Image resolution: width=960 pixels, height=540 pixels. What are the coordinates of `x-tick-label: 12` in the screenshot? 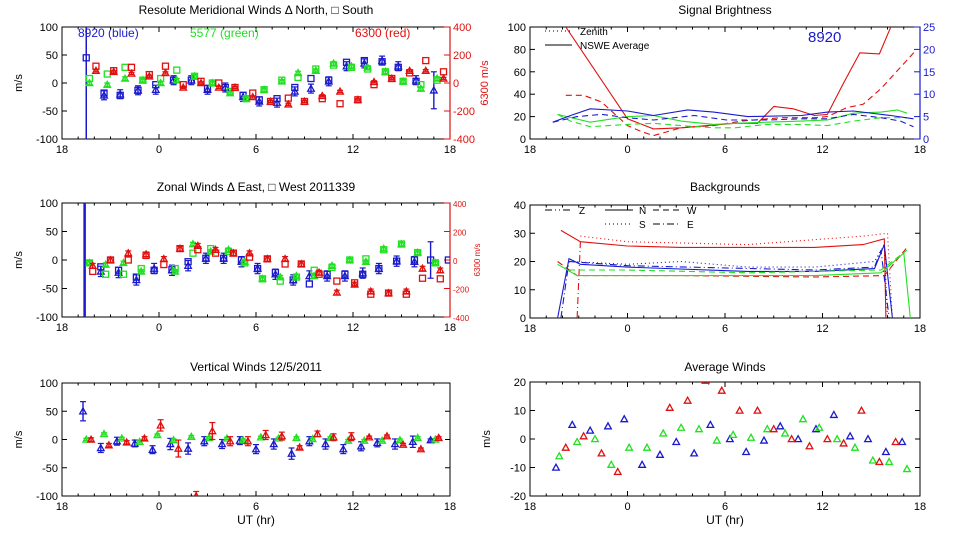 It's located at (822, 507).